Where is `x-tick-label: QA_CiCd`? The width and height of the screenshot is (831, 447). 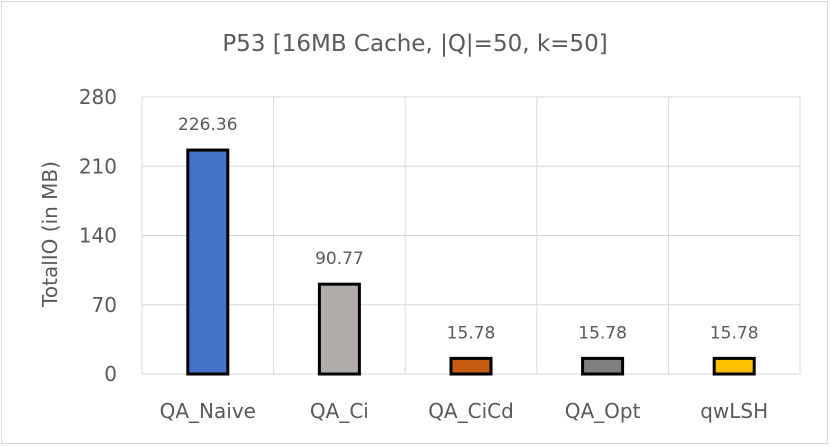 x-tick-label: QA_CiCd is located at coordinates (471, 411).